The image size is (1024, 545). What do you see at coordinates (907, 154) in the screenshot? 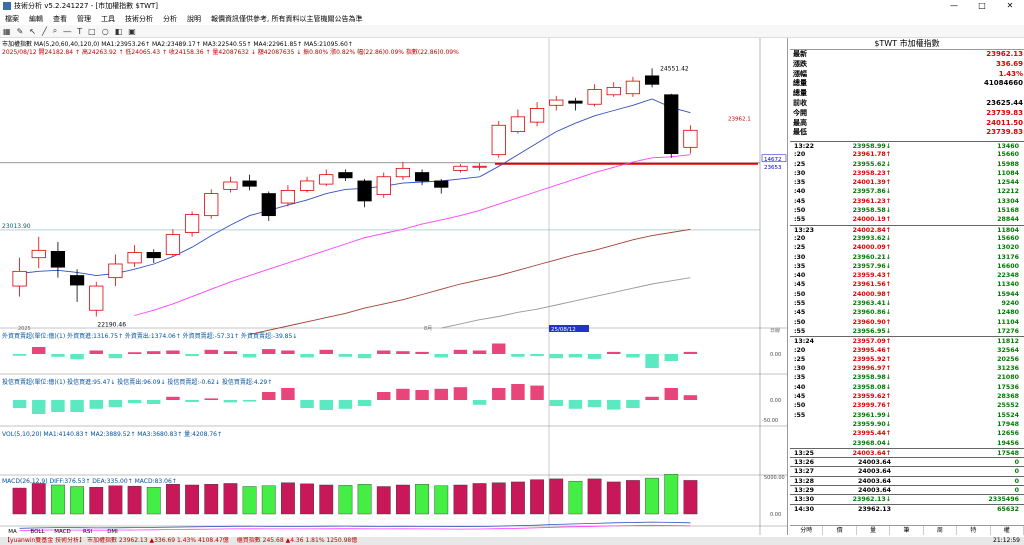
I see `tick-row: :20 23961.78↑ 15660` at bounding box center [907, 154].